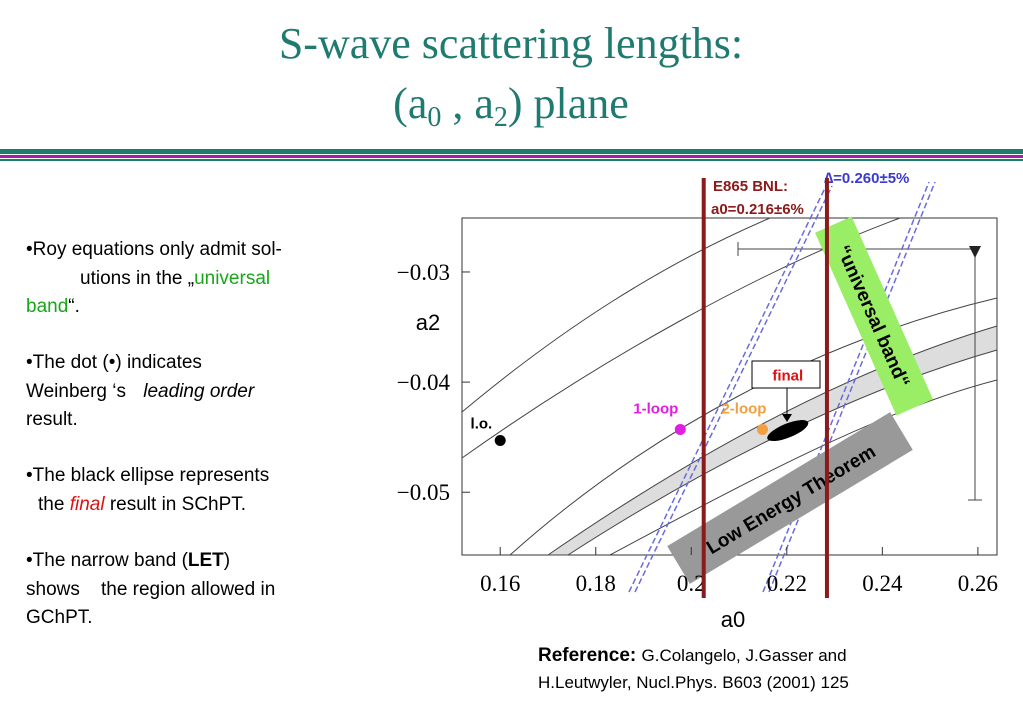 The width and height of the screenshot is (1023, 708). I want to click on bullet-line: result., so click(52, 419).